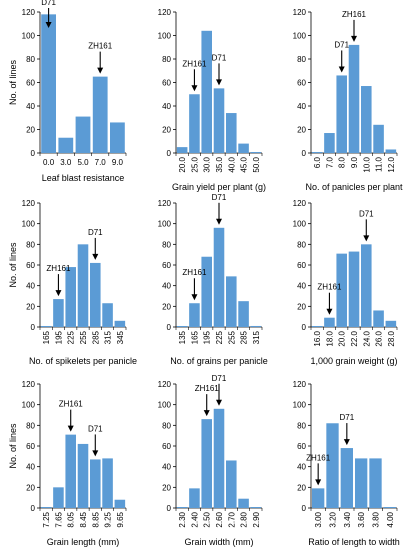 The height and width of the screenshot is (555, 406). I want to click on x-tick-label: 3.40, so click(347, 519).